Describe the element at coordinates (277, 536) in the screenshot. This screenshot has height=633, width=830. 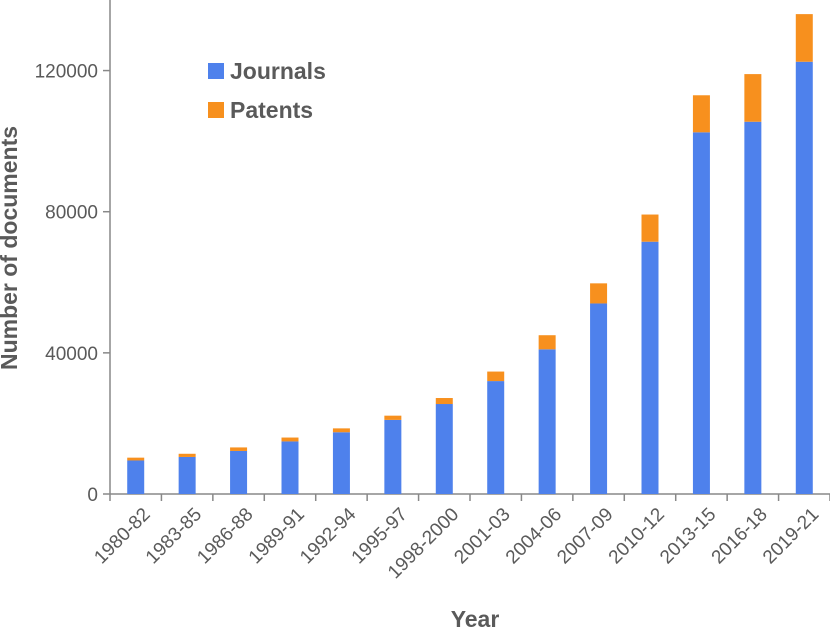
I see `x-tick-label: 1989-91` at that location.